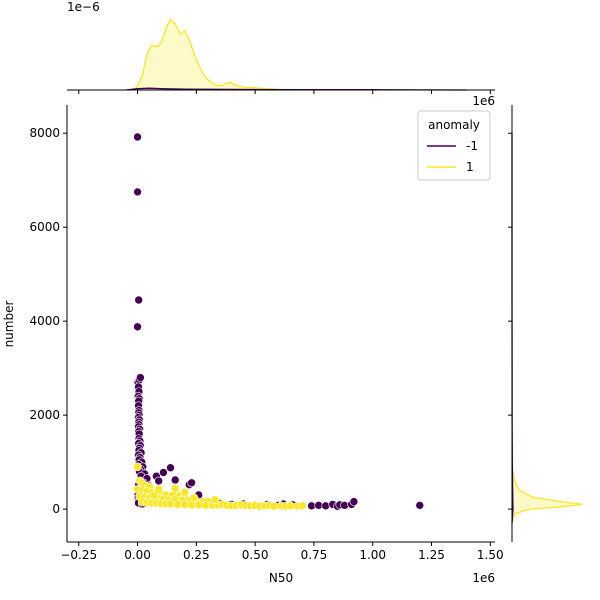  What do you see at coordinates (44, 415) in the screenshot?
I see `y-tick-label: 2000` at bounding box center [44, 415].